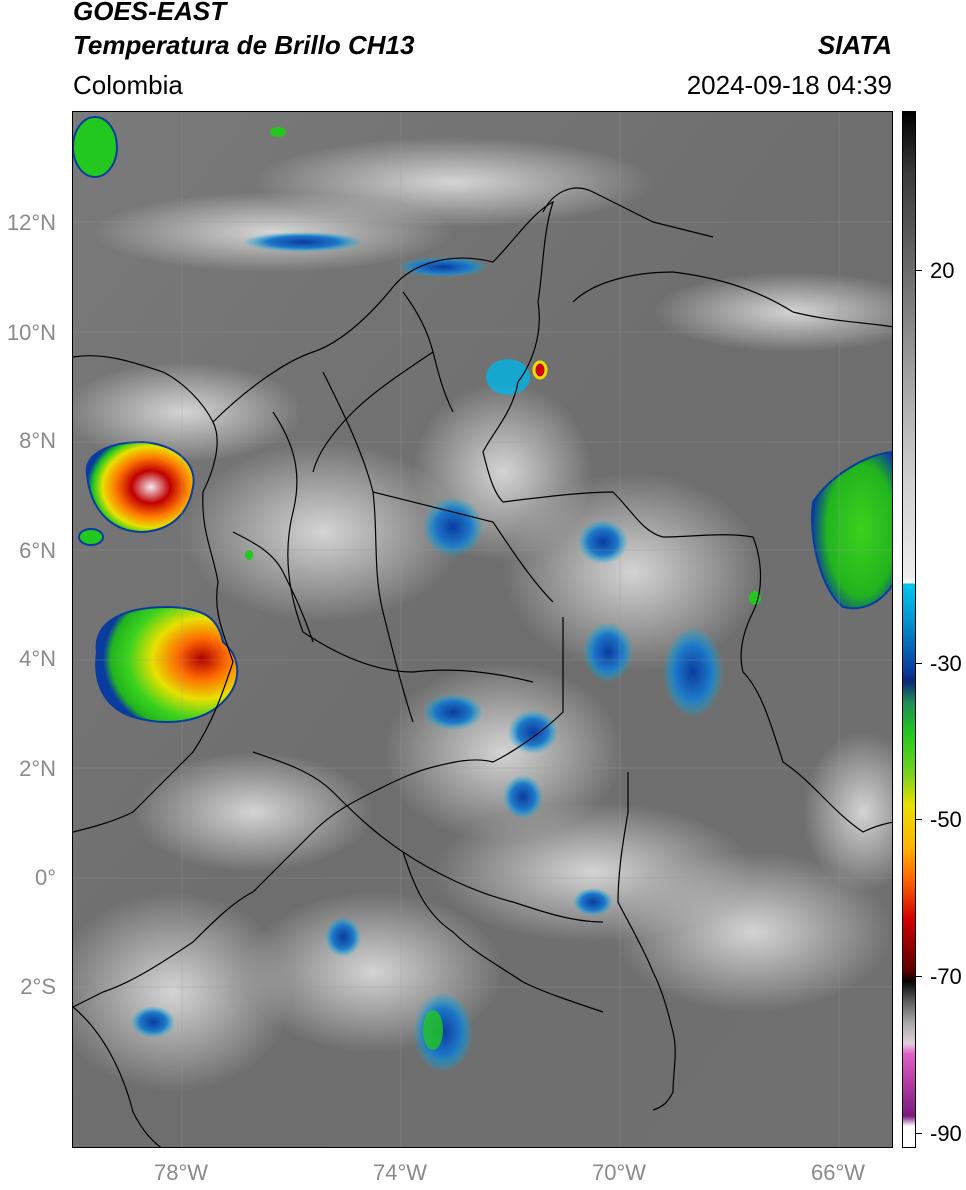 The height and width of the screenshot is (1190, 966). Describe the element at coordinates (37, 658) in the screenshot. I see `lat-tick-4n: 4°N` at that location.